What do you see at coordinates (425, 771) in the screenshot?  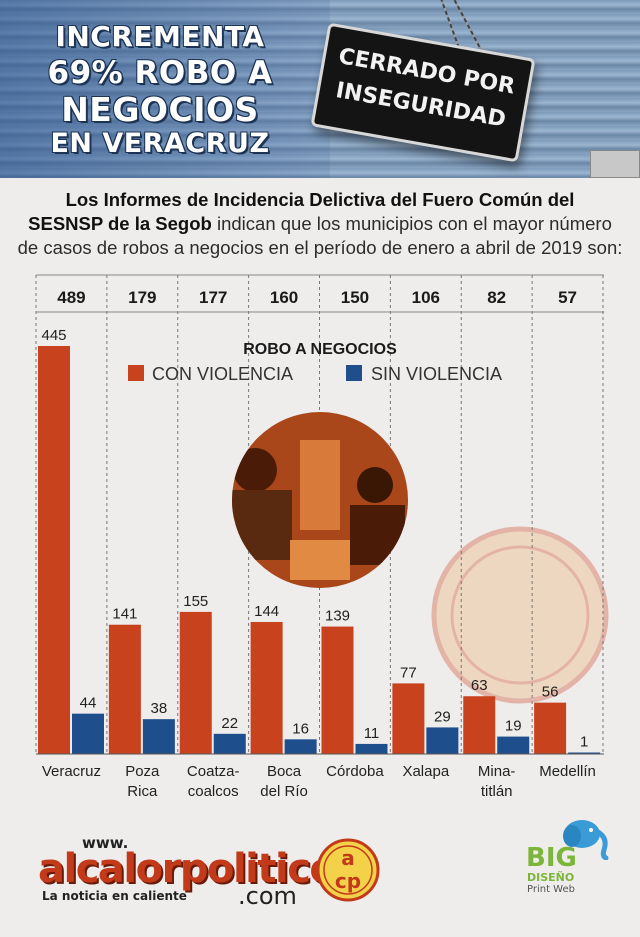 I see `category-label: Xalapa` at bounding box center [425, 771].